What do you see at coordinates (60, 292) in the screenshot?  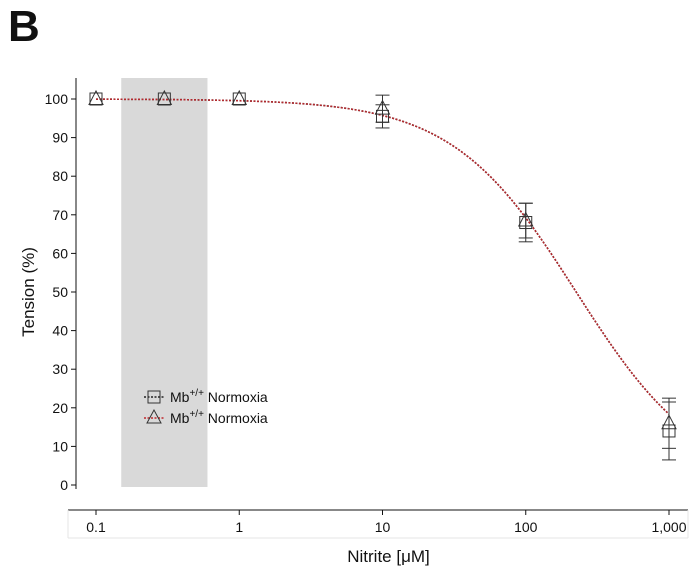 I see `y-tick-label: 50` at bounding box center [60, 292].